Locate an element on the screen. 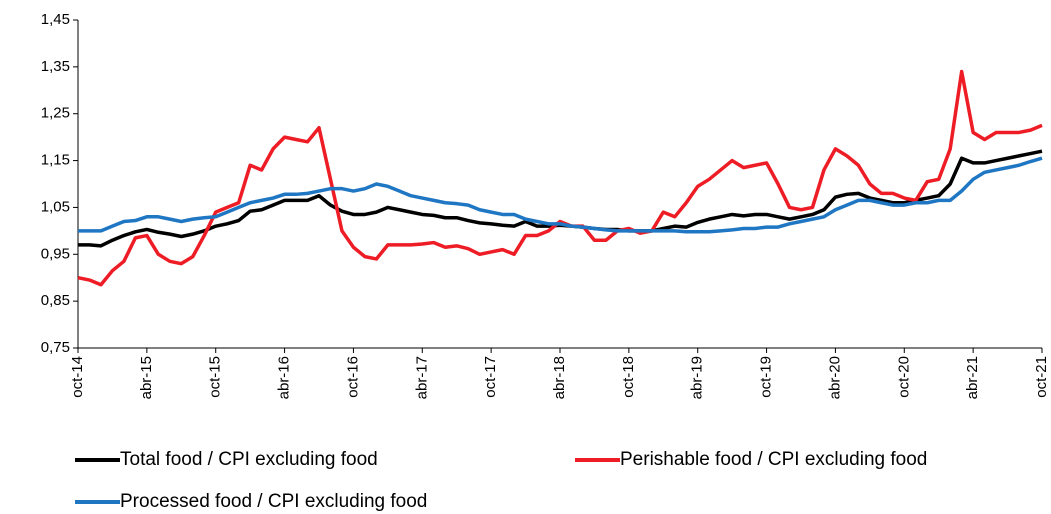  y-tick-label: 1,25 is located at coordinates (55, 113).